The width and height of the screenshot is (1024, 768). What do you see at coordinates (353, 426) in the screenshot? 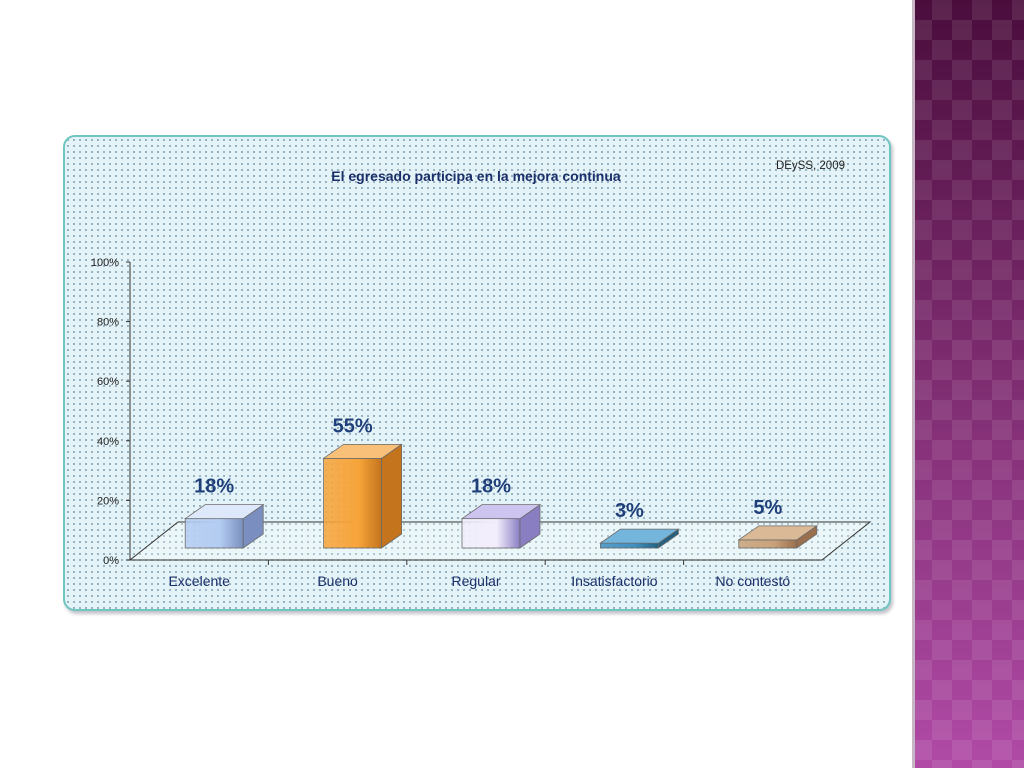
I see `data-label: 55%` at bounding box center [353, 426].